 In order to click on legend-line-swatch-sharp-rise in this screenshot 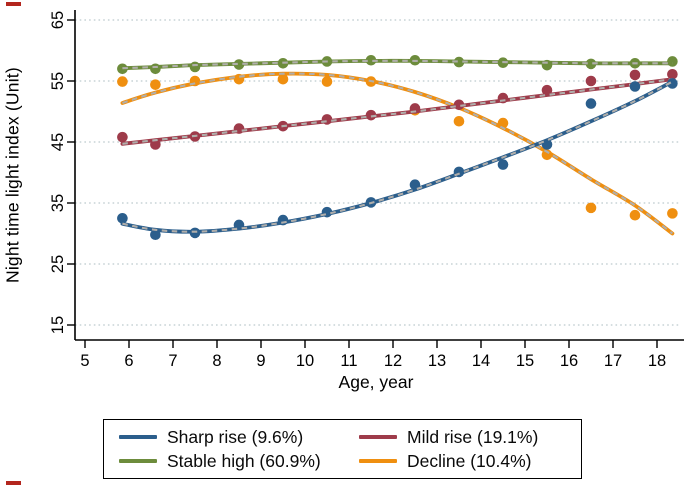, I will do `click(138, 437)`.